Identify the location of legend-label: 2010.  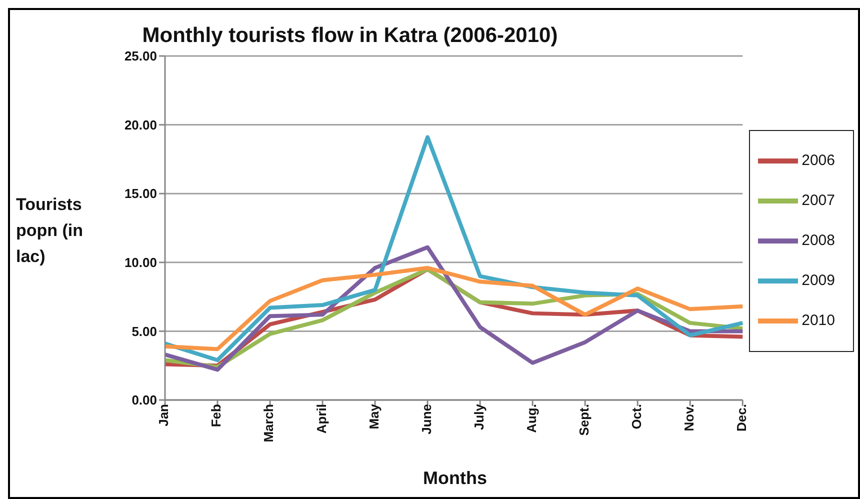
(818, 320).